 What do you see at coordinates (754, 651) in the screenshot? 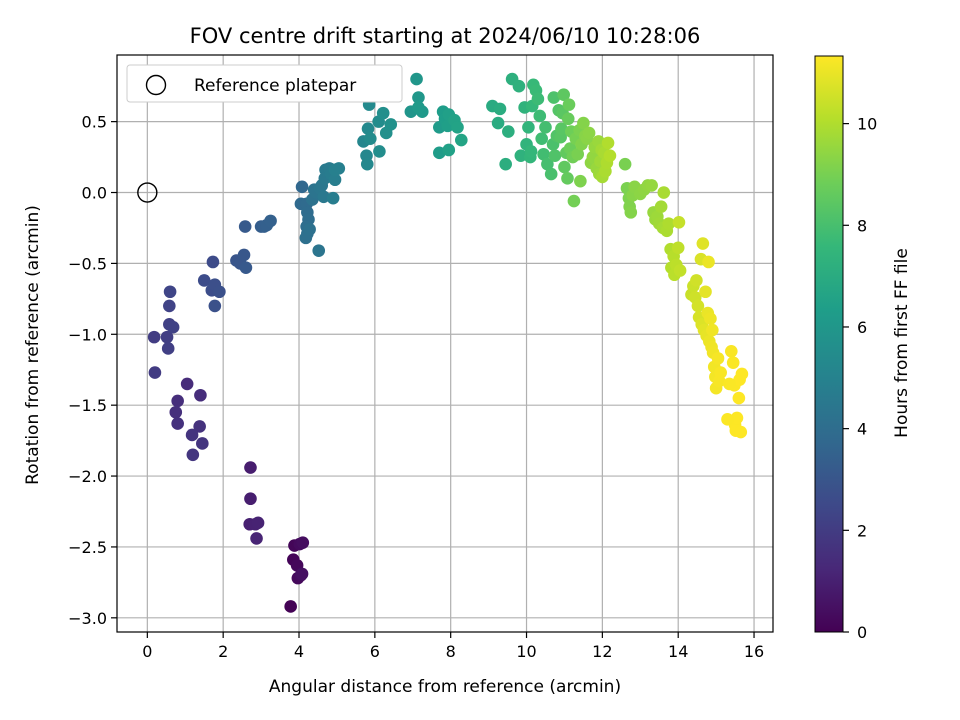
I see `x-tick-label: 16` at bounding box center [754, 651].